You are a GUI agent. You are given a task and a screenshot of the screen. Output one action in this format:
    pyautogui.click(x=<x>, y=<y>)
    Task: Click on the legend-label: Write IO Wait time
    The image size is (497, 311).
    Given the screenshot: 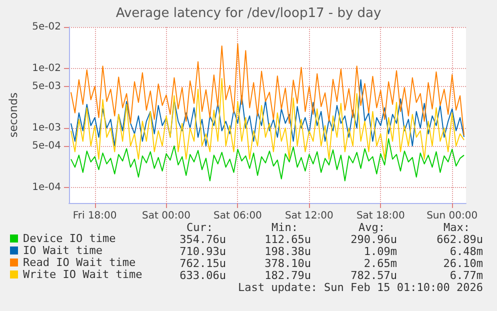 What is the action you would take?
    pyautogui.click(x=82, y=274)
    